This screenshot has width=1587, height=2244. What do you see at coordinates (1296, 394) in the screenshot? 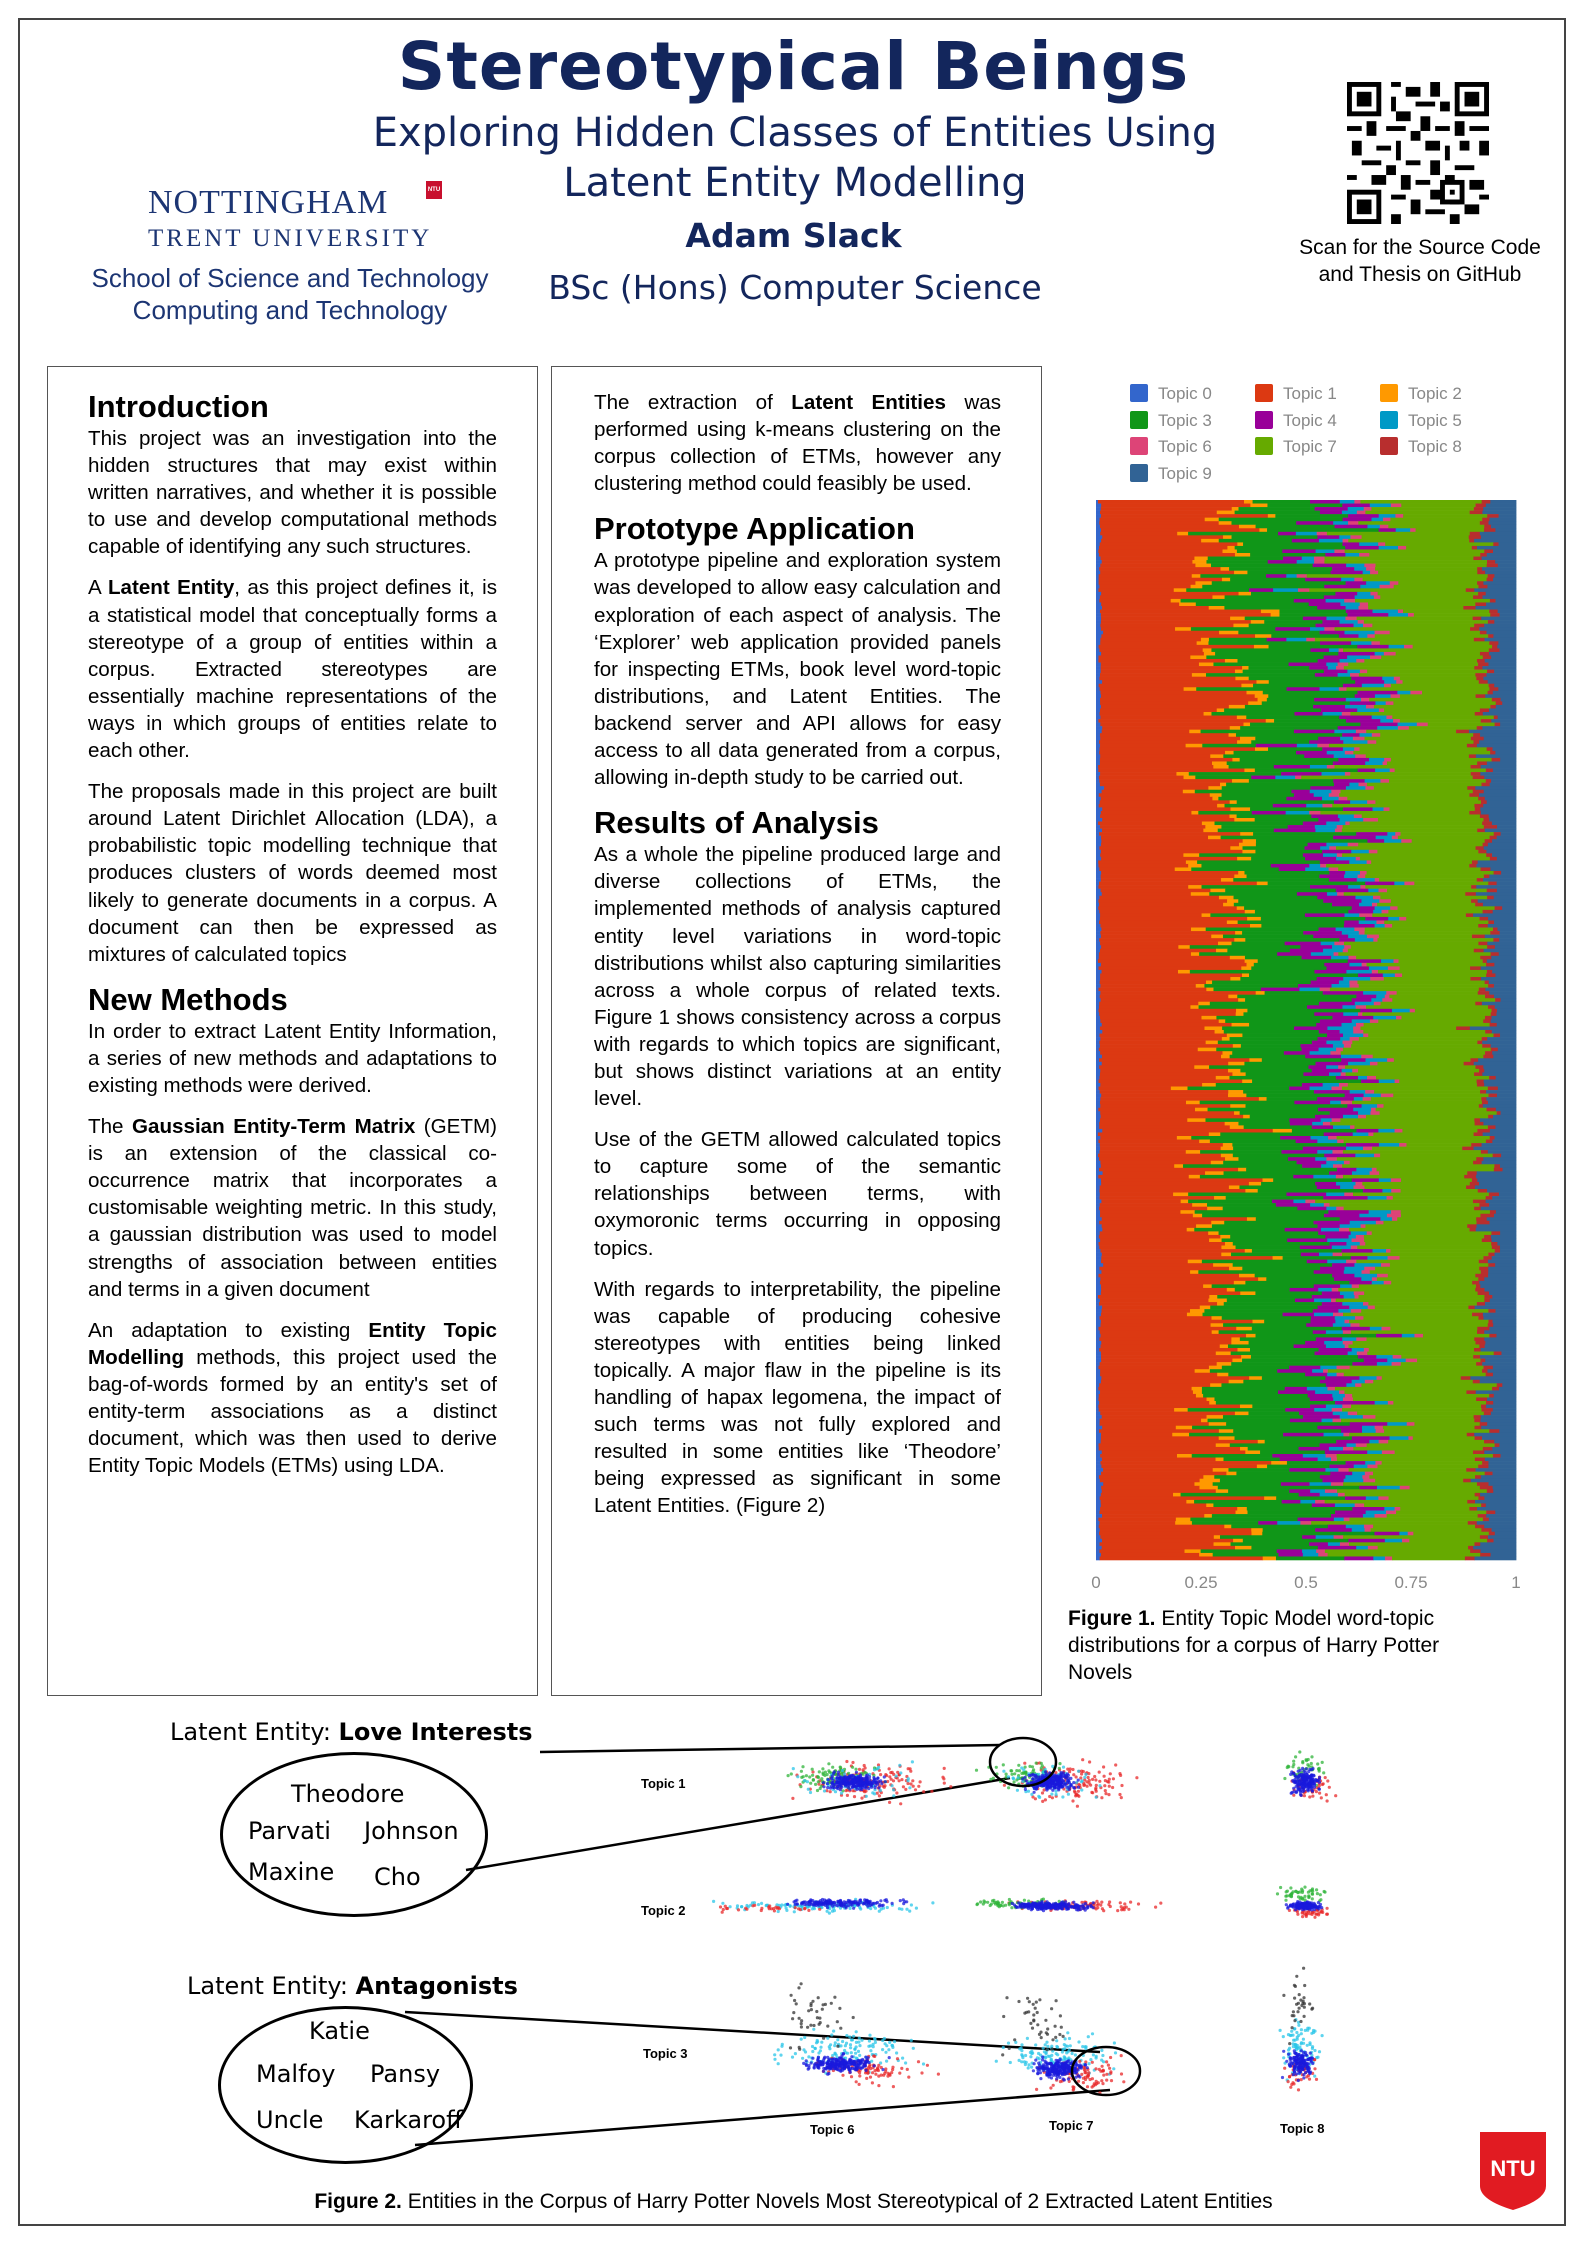
I see `legend-entry: Topic 1` at bounding box center [1296, 394].